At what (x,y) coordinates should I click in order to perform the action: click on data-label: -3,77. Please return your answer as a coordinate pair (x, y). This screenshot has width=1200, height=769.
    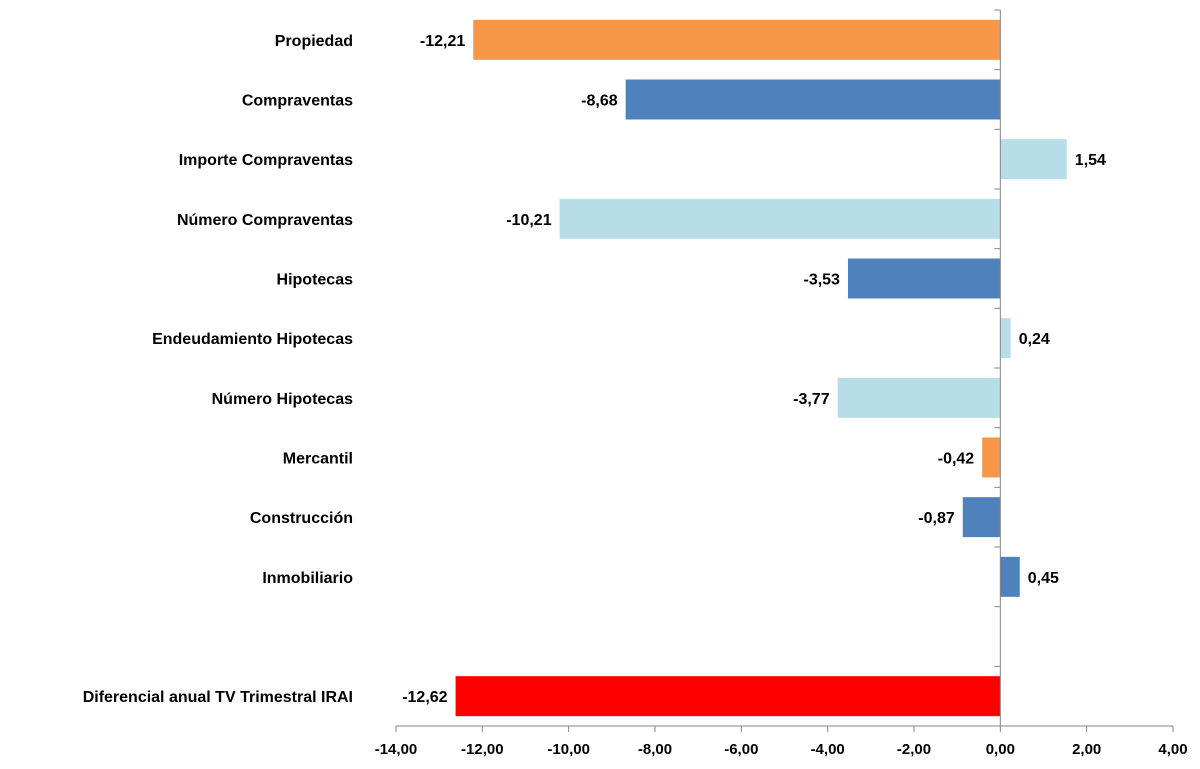
    Looking at the image, I should click on (811, 399).